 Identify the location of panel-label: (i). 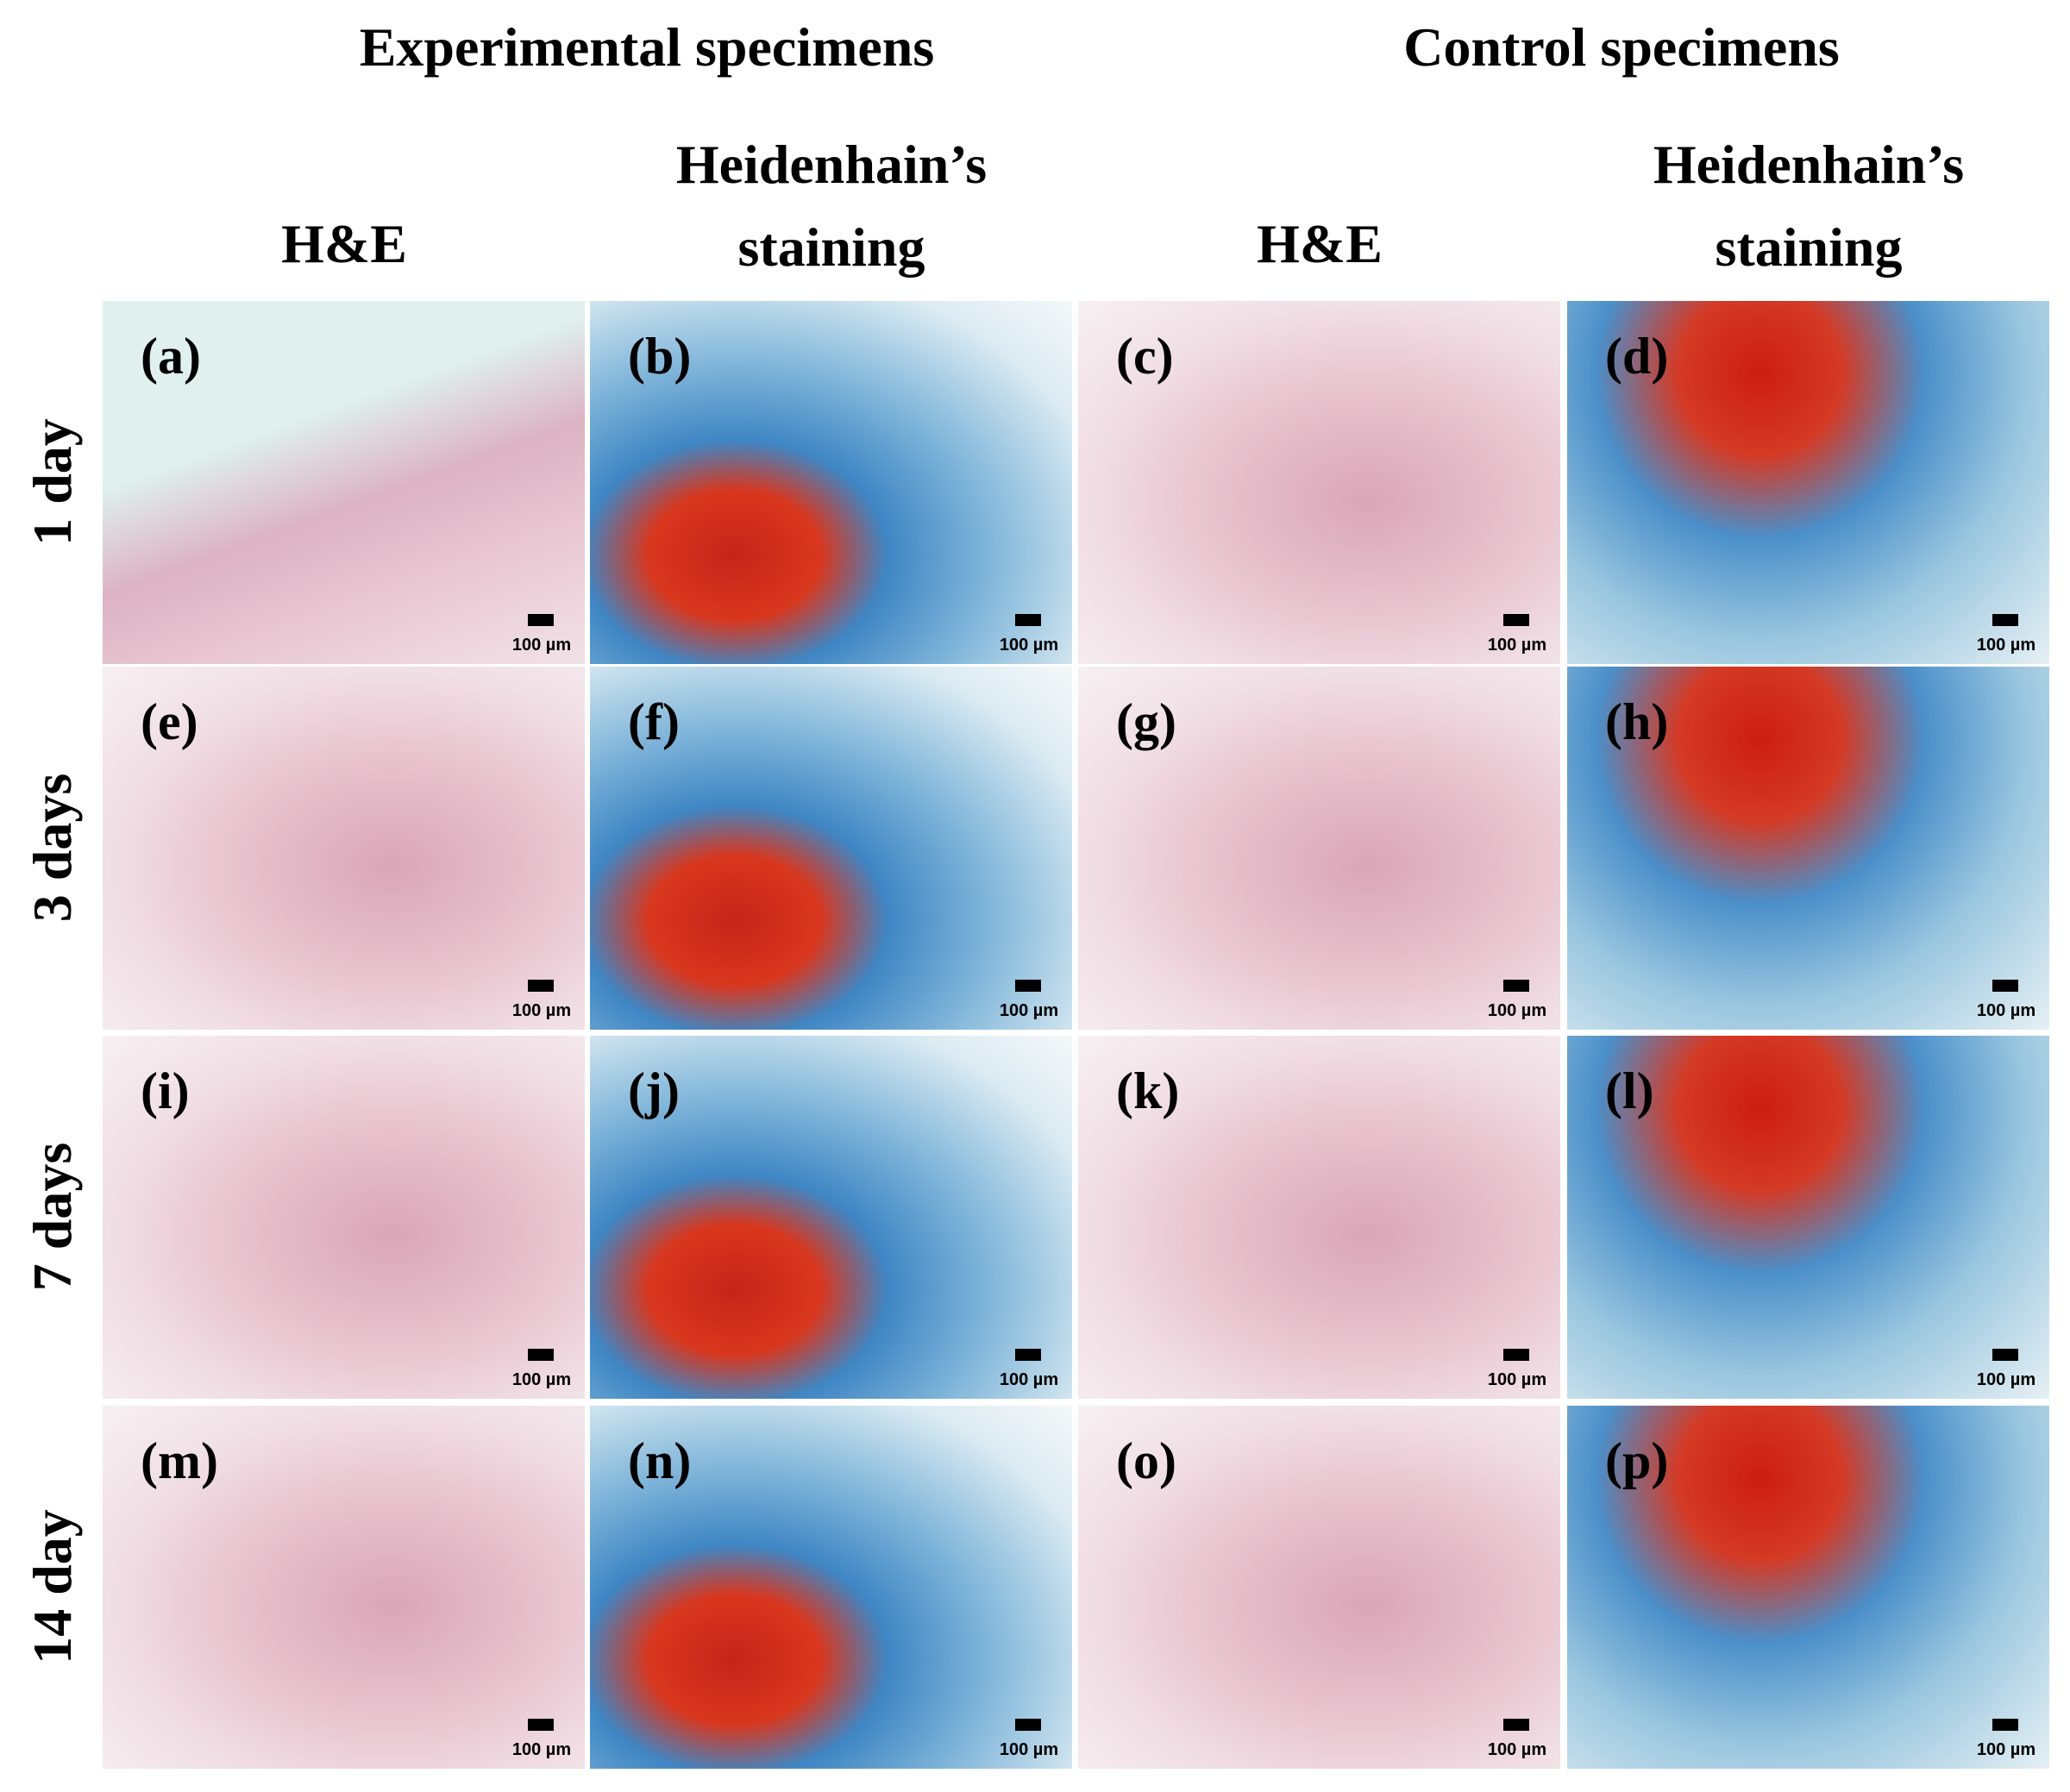
(165, 1090).